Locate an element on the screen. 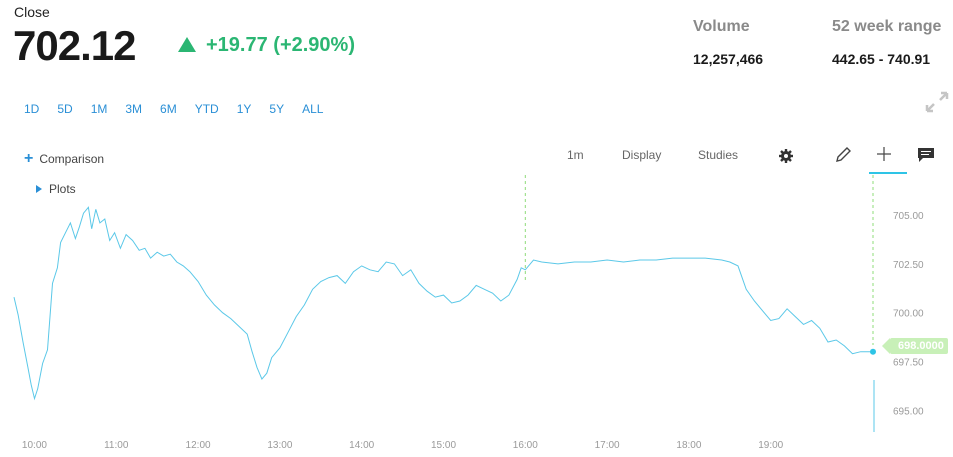  price-change-value: +19.77 (+2.90%) is located at coordinates (280, 45).